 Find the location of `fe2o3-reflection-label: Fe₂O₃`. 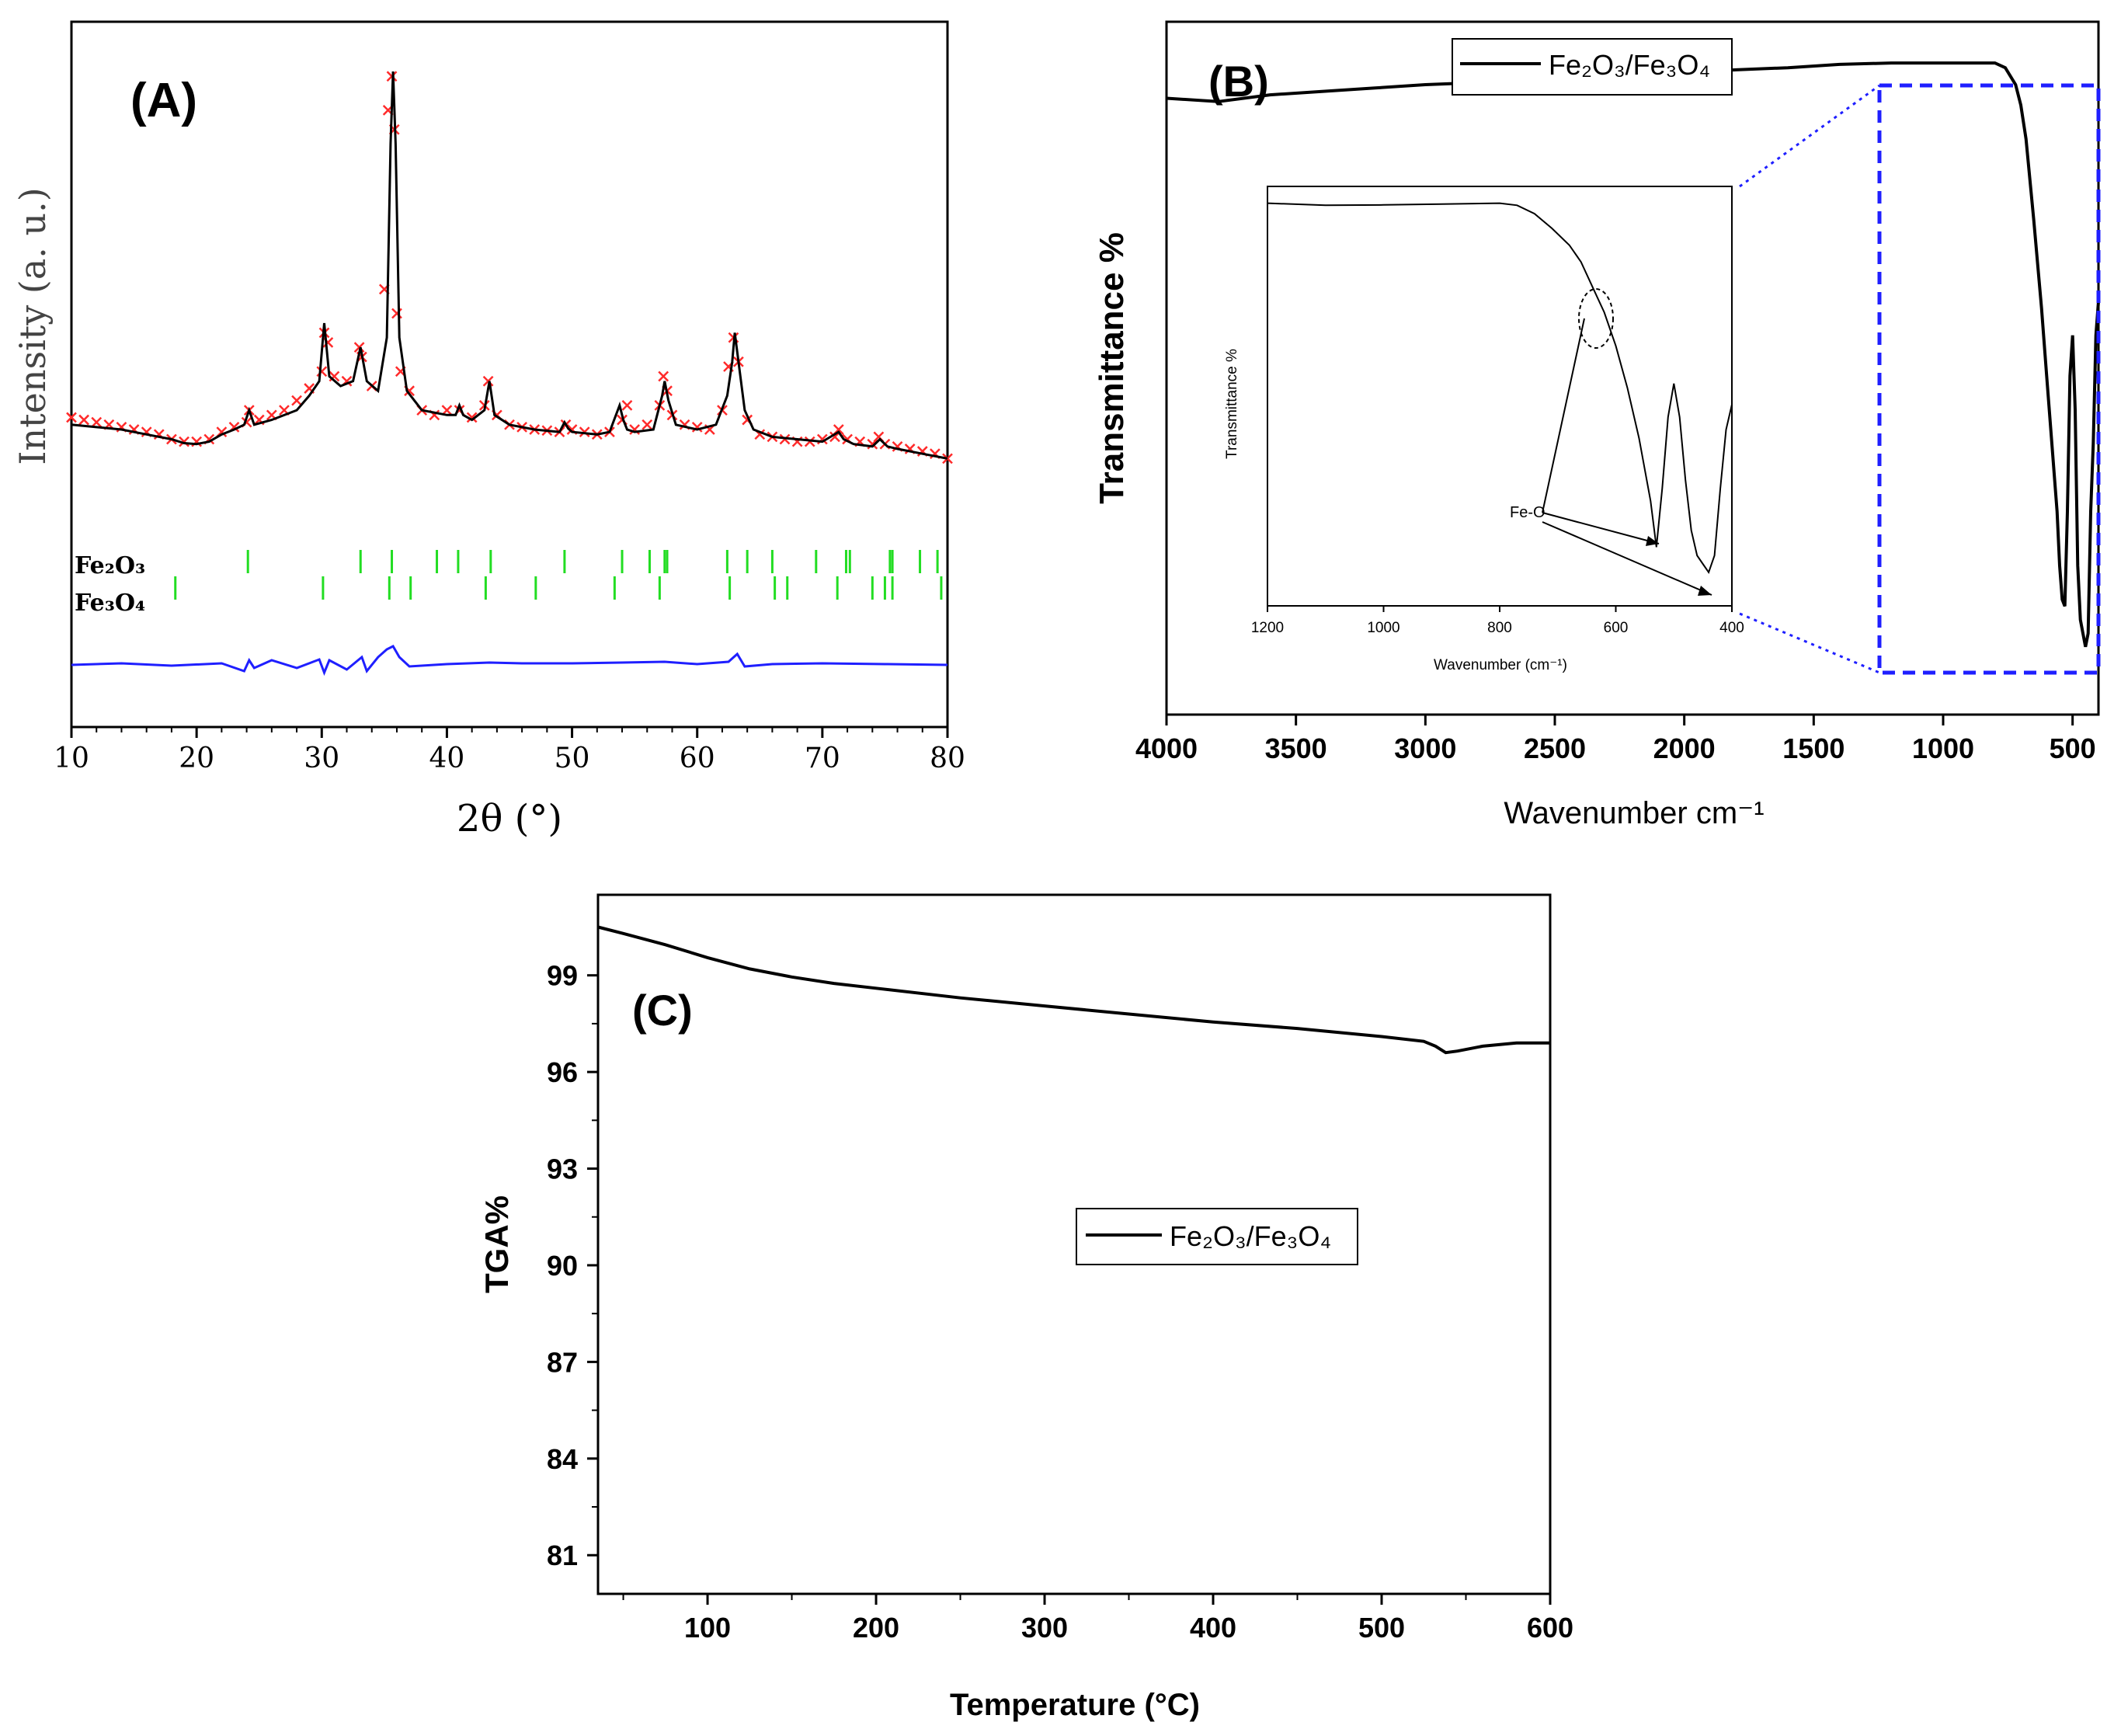

fe2o3-reflection-label: Fe₂O₃ is located at coordinates (110, 565).